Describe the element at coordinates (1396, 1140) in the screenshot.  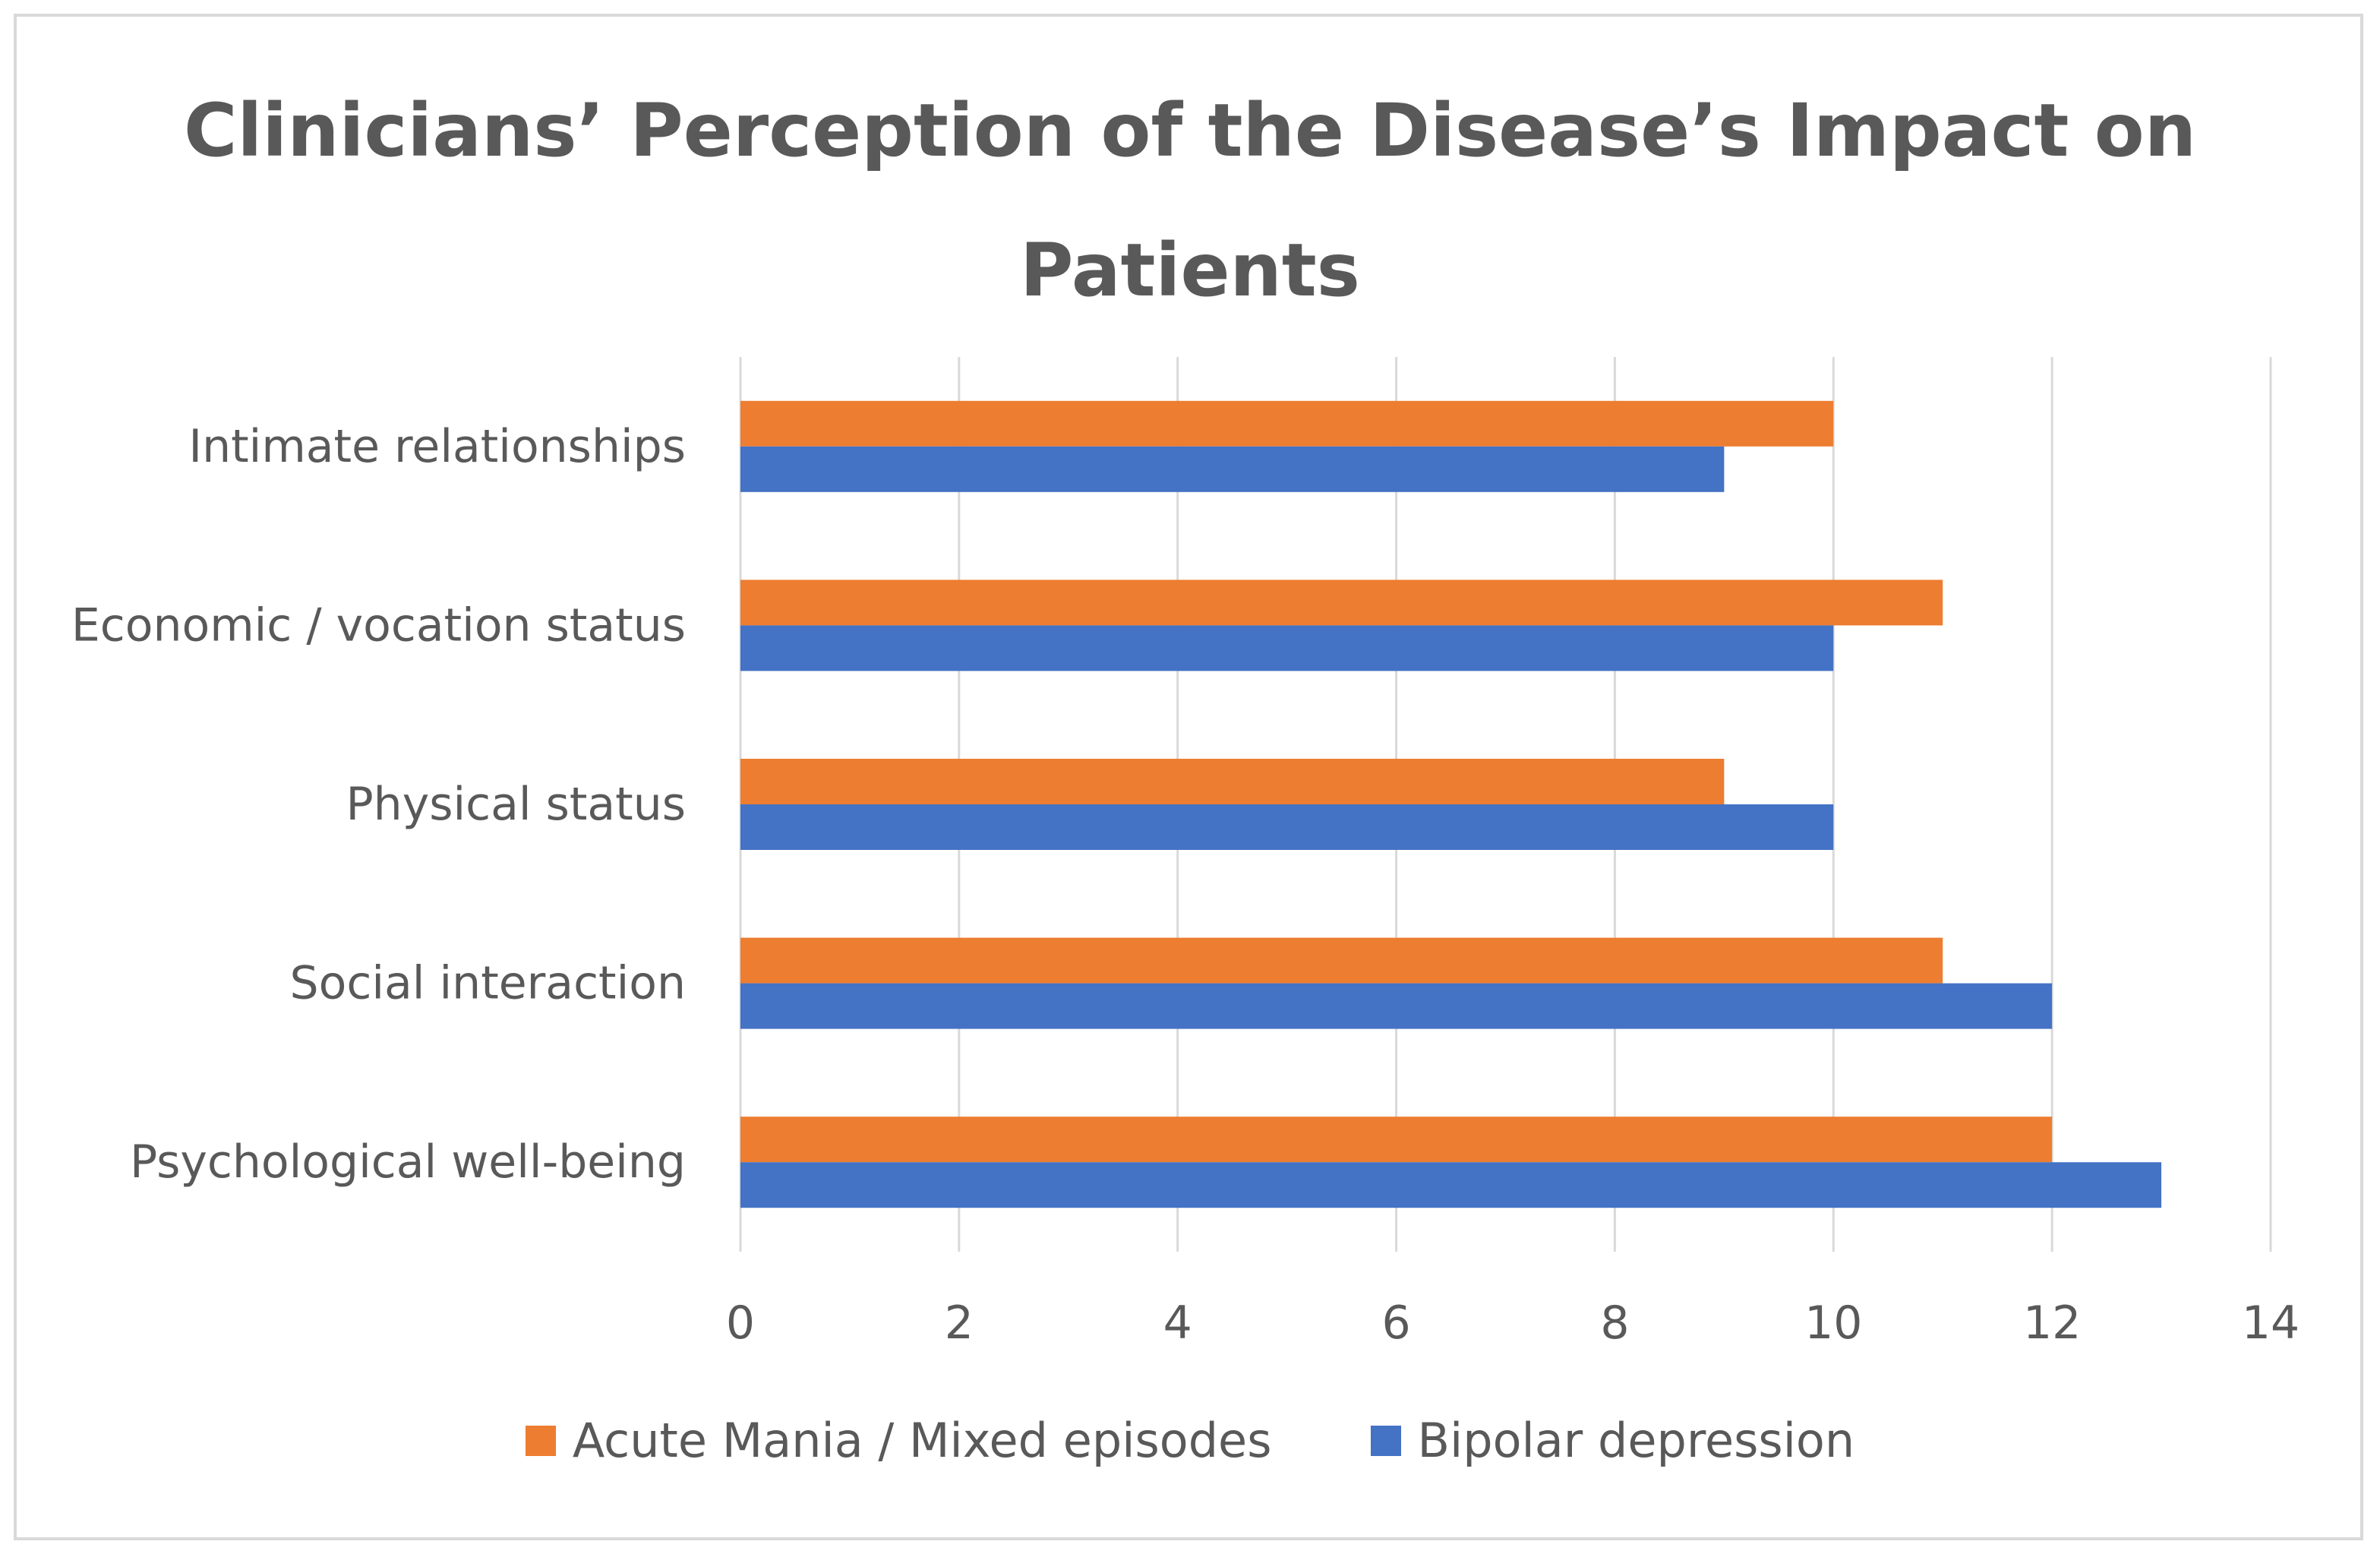
I see `bar-acute-mania-mixed-episodes-psychological-well-being` at that location.